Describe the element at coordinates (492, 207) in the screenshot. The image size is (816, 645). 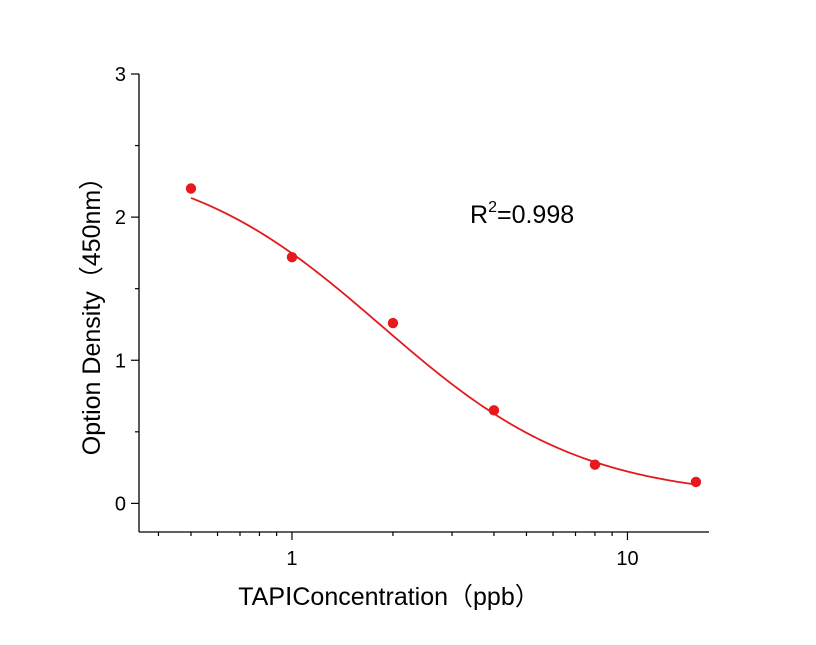
I see `r-squared-superscript: 2` at that location.